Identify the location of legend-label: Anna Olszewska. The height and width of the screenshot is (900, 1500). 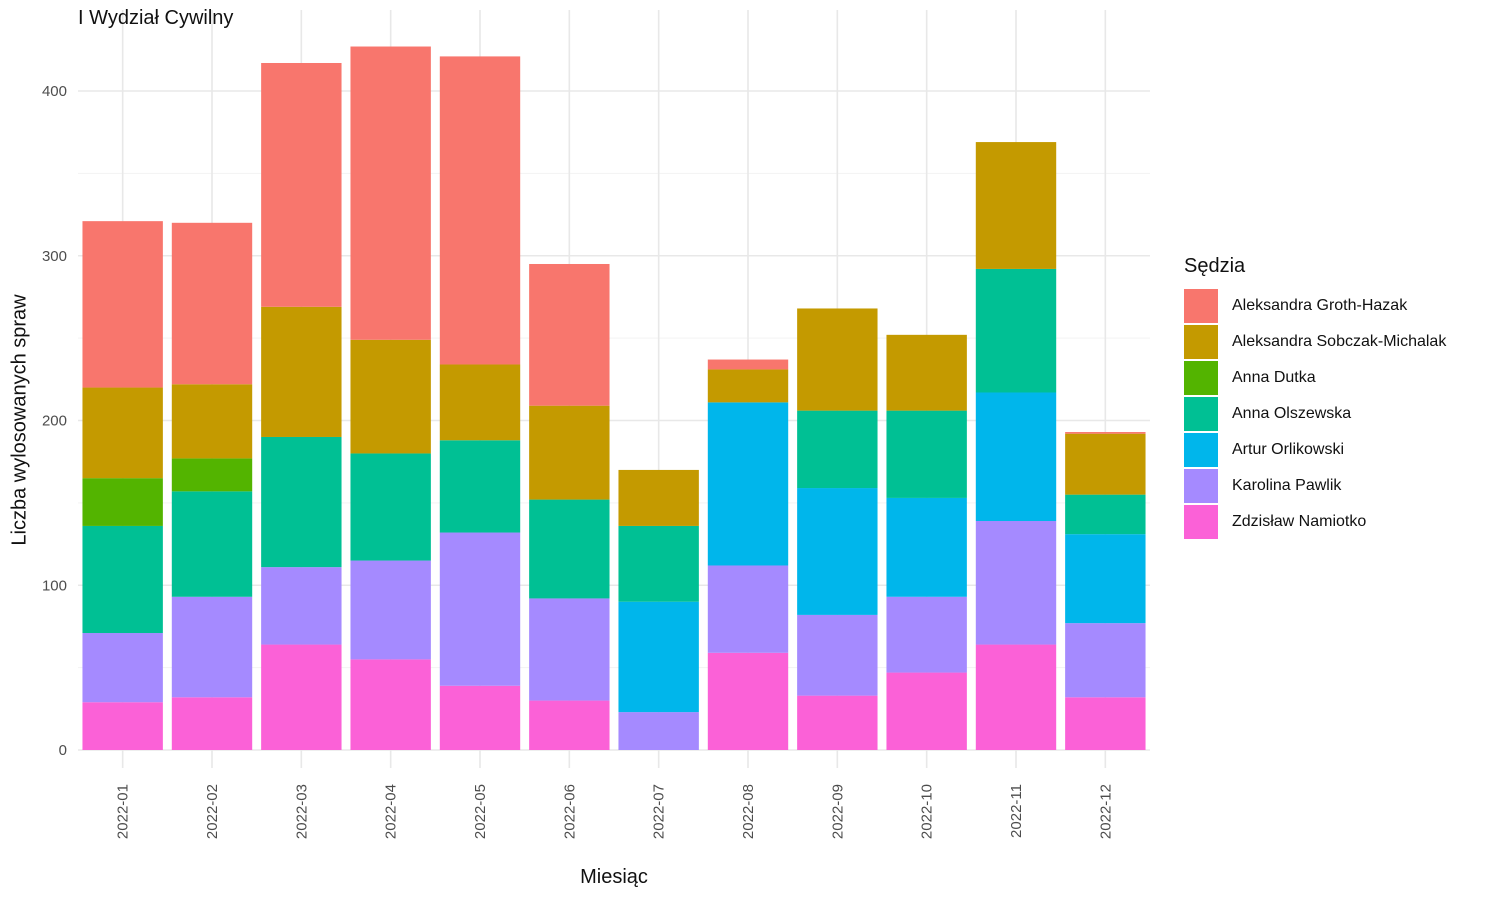
(1292, 413).